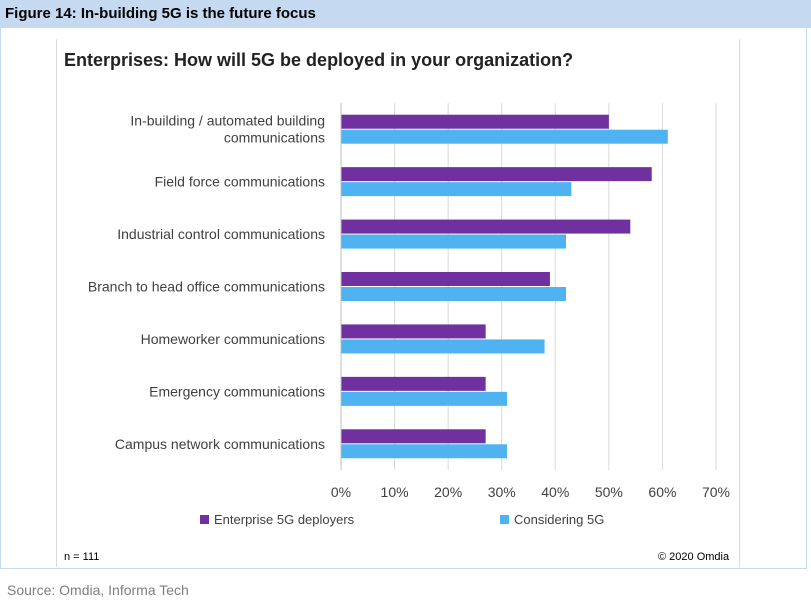 The width and height of the screenshot is (811, 604). Describe the element at coordinates (716, 492) in the screenshot. I see `x-tick-label: 70%` at that location.